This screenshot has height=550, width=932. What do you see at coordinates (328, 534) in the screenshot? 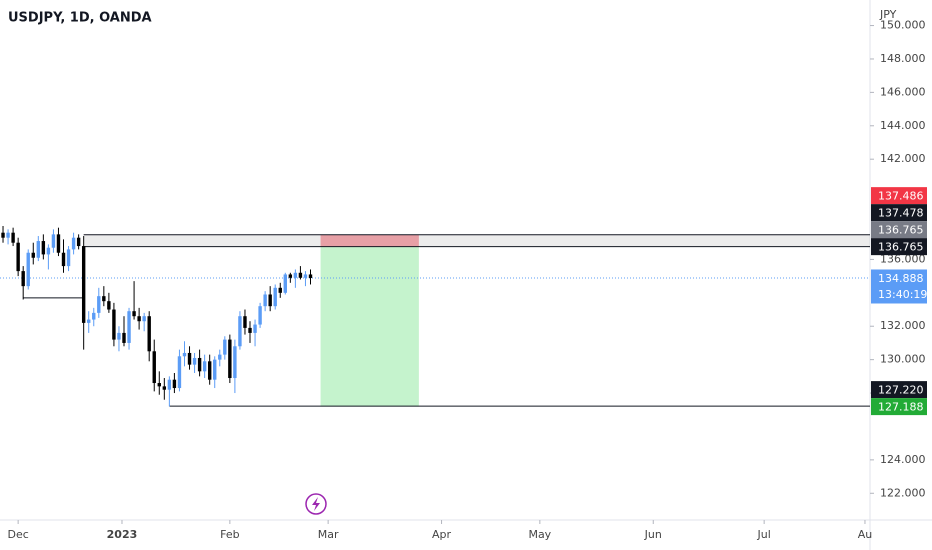
I see `x-tick-label: Mar` at bounding box center [328, 534].